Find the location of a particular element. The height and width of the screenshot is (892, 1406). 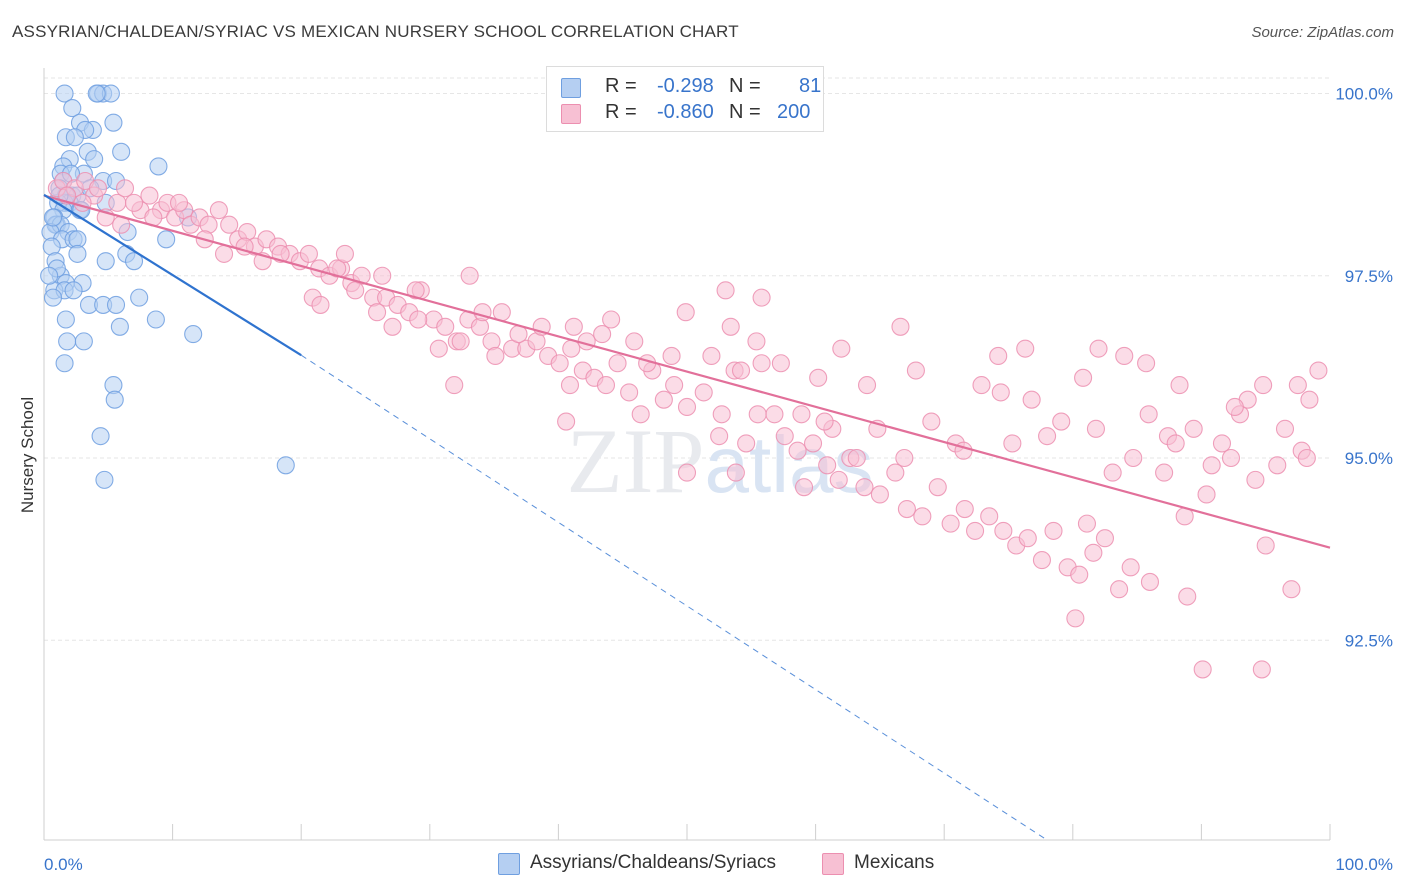

x-tick-label-right: 100.0% is located at coordinates (1364, 864).